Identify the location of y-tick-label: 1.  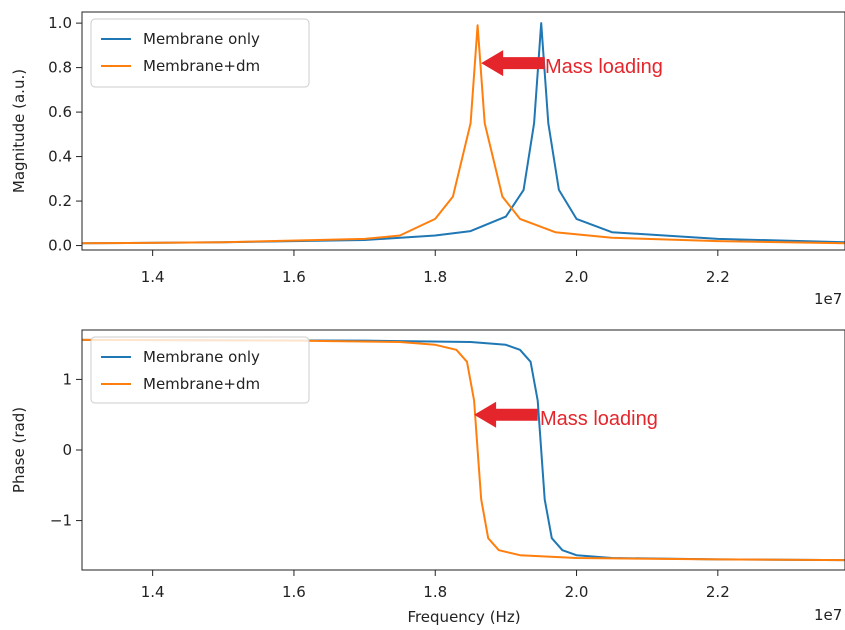
(67, 379).